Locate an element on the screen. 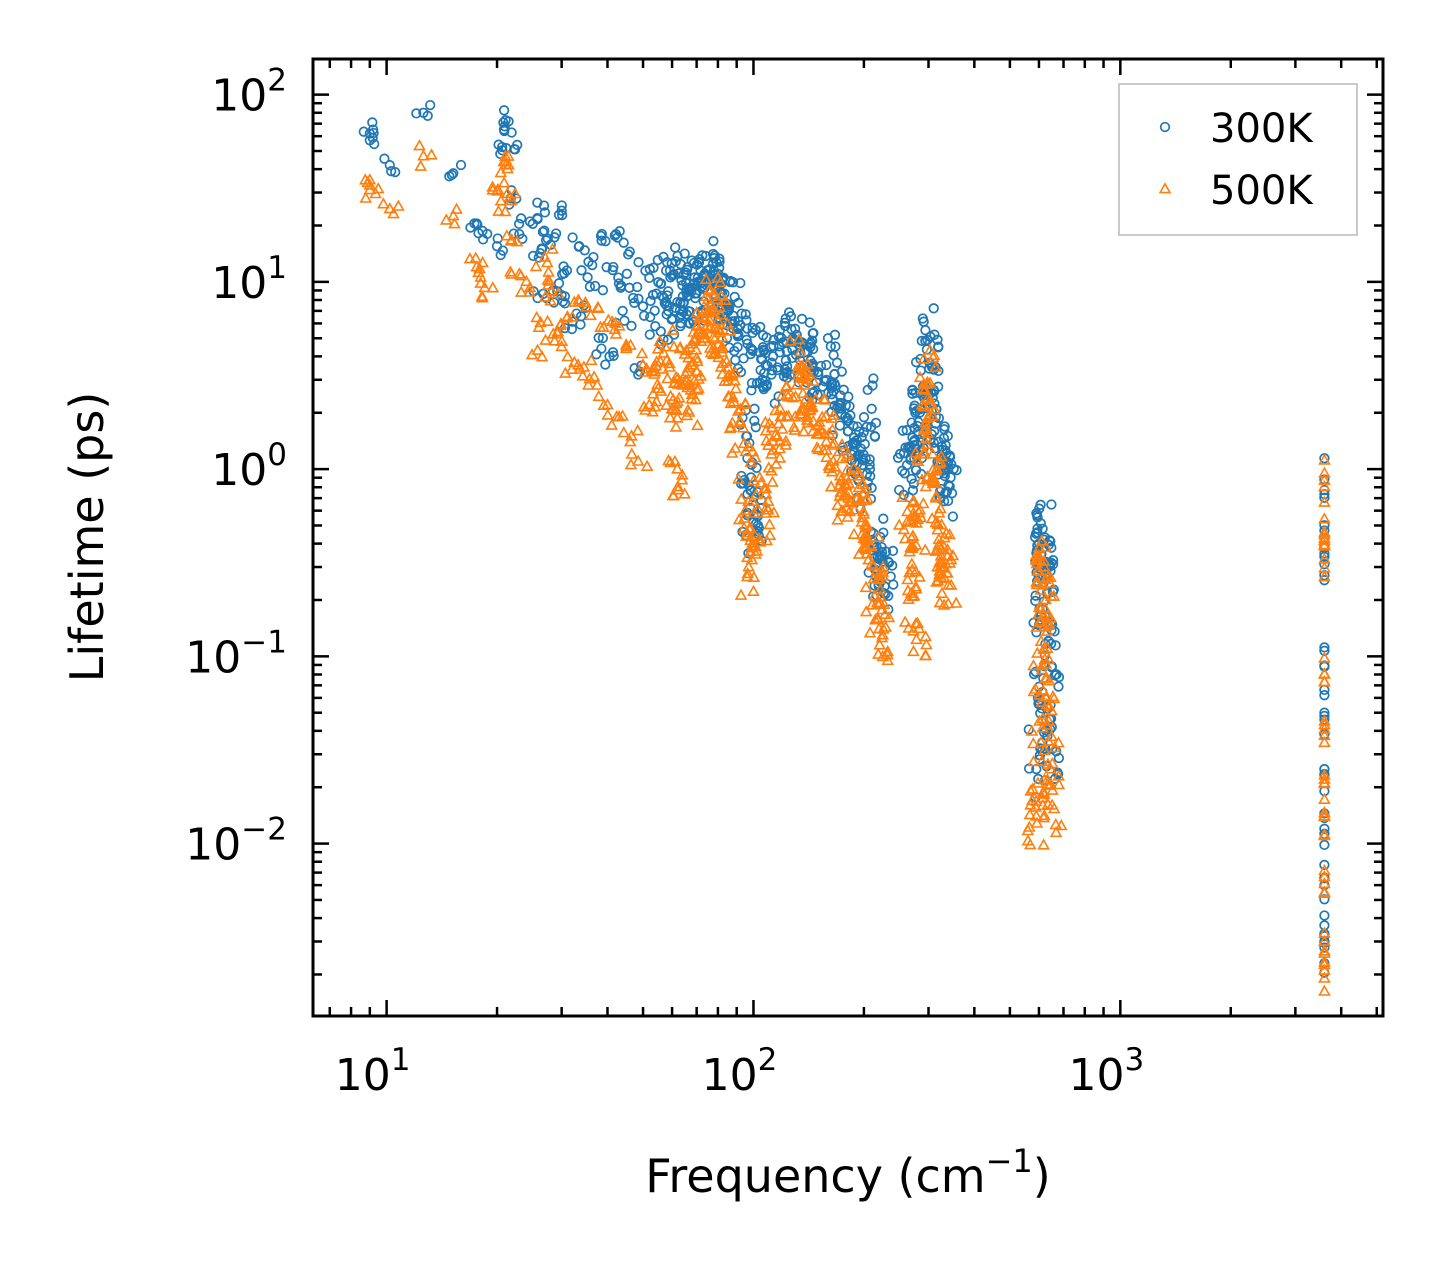  legend-label: 500K is located at coordinates (1262, 191).